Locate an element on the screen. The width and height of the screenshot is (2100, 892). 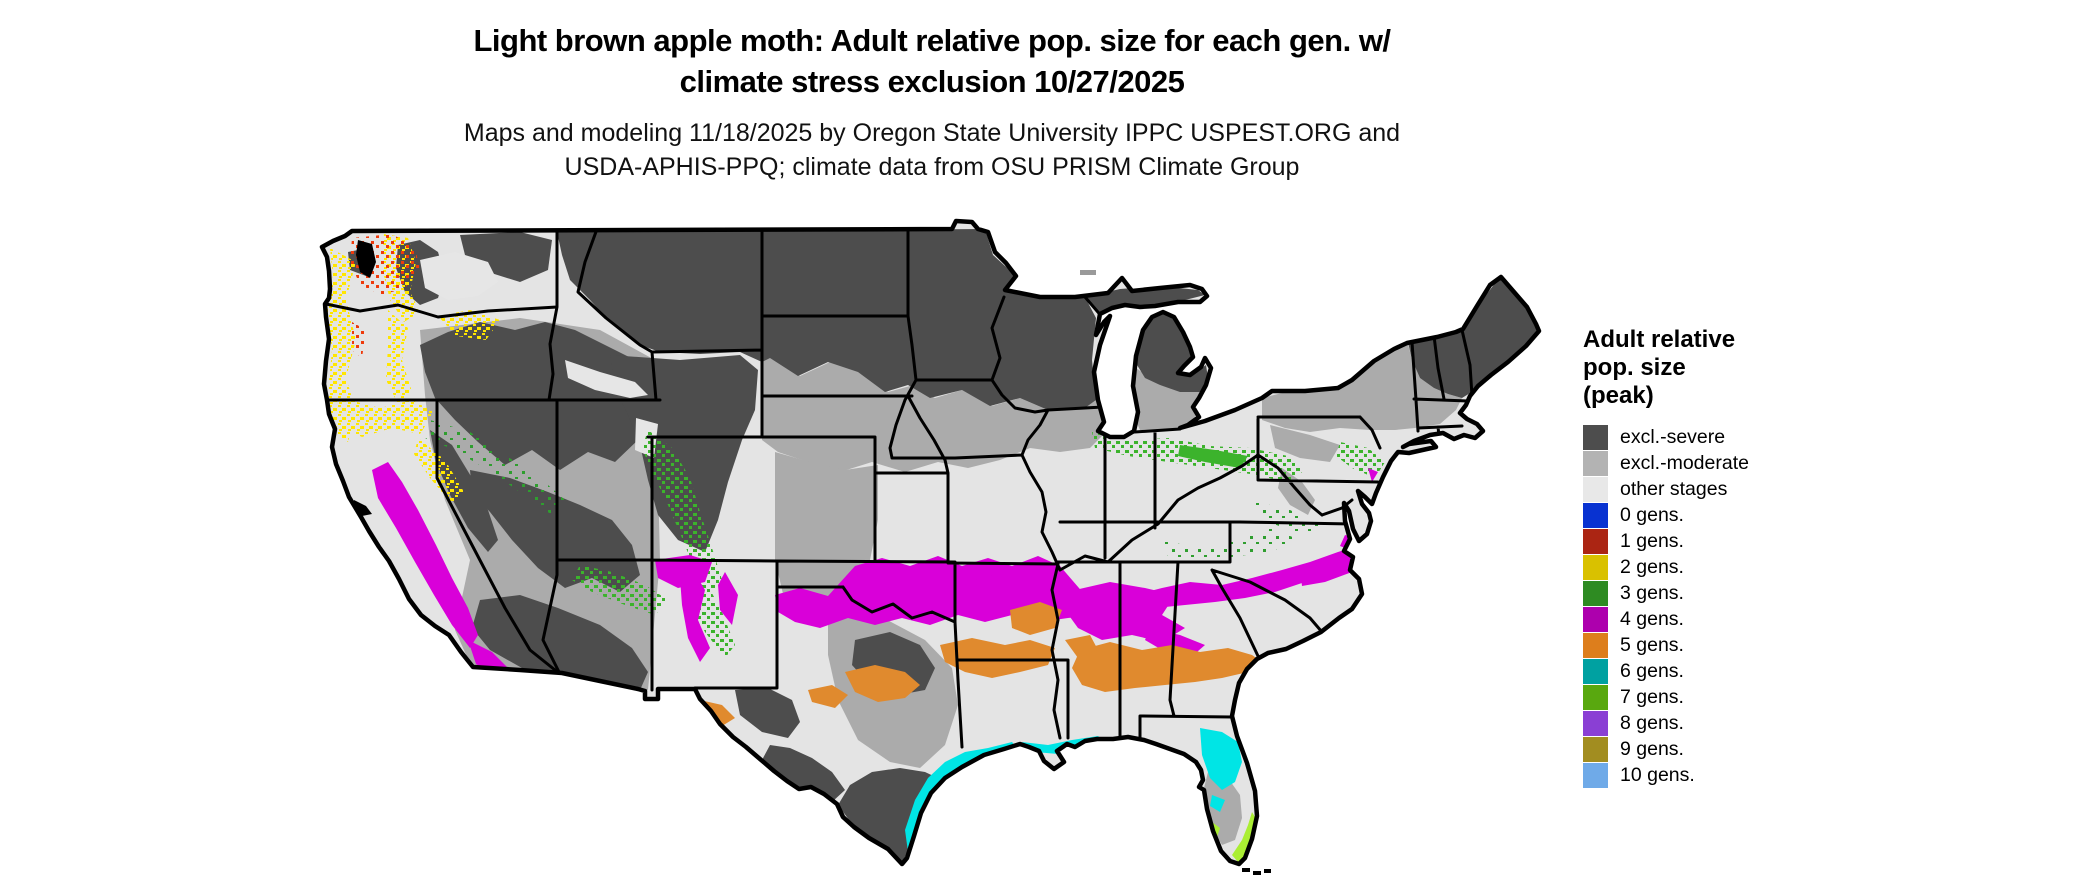
map-region-appalachia-green is located at coordinates (1227, 545).